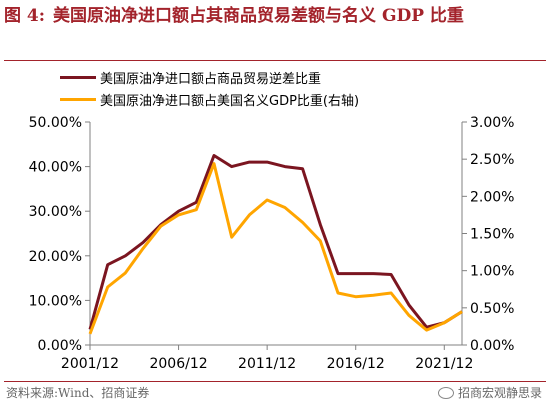 The width and height of the screenshot is (550, 410). Describe the element at coordinates (445, 392) in the screenshot. I see `wechat-icon` at that location.